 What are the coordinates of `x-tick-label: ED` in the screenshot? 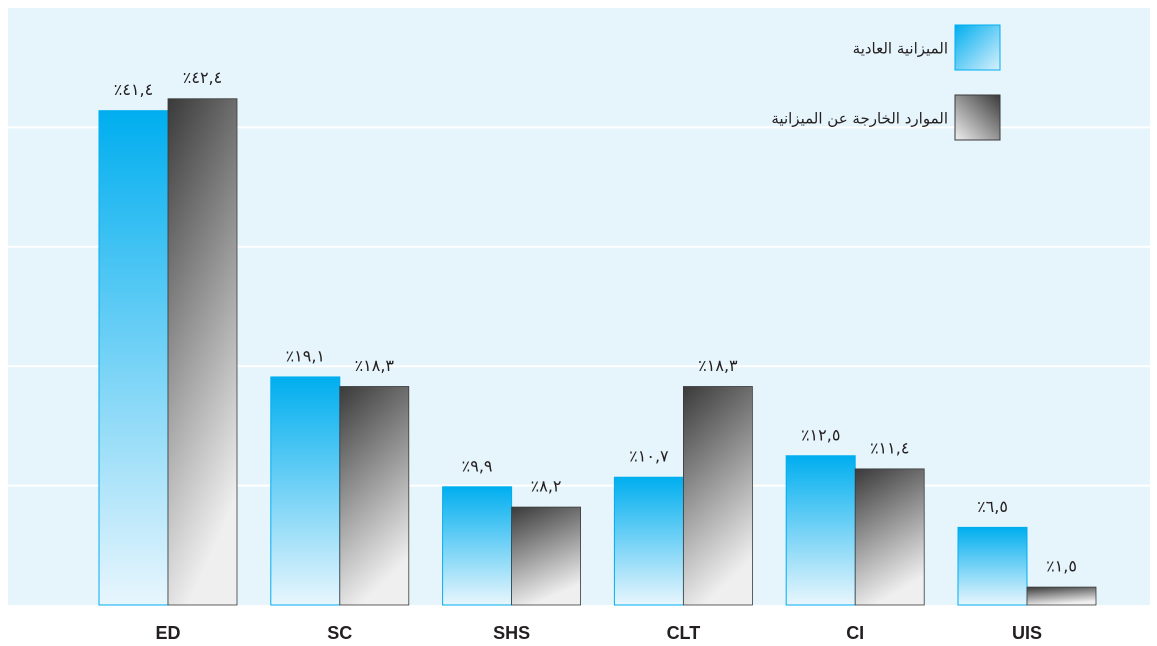 It's located at (167, 633).